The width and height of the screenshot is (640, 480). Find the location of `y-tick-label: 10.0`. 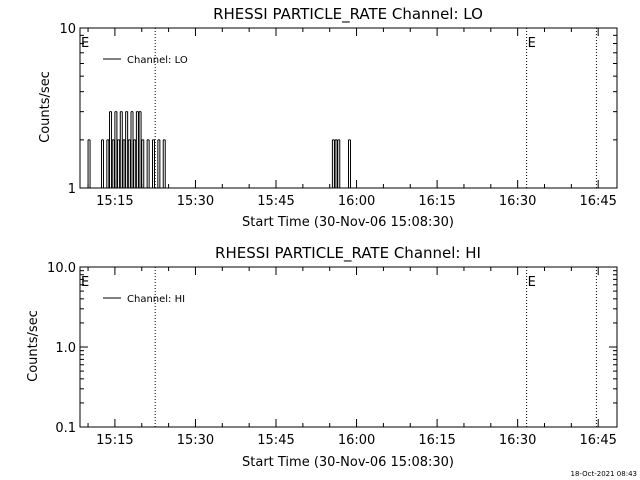

y-tick-label: 10.0 is located at coordinates (61, 268).